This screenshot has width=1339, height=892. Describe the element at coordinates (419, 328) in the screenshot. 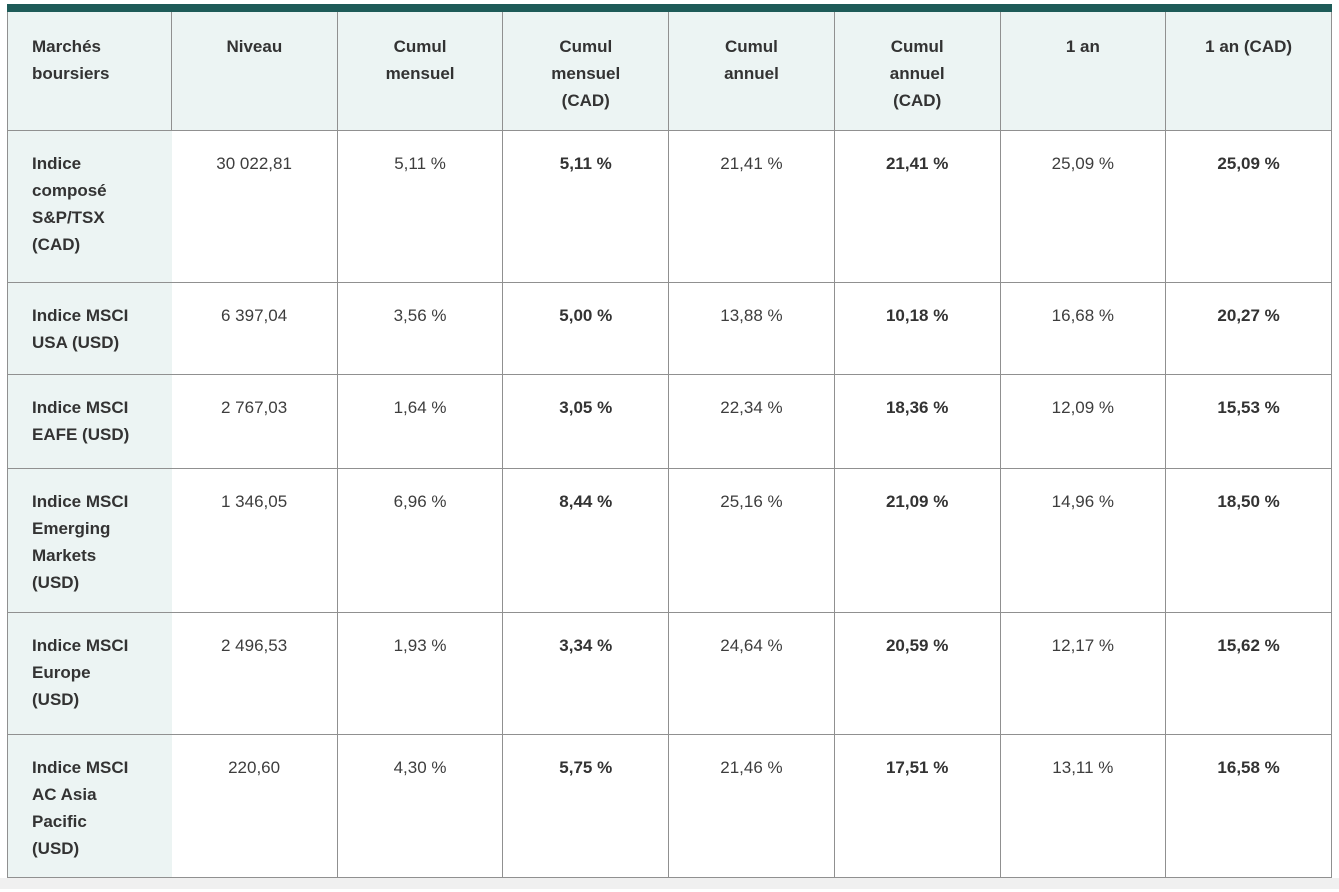

I see `value-cell: 3,56 %` at that location.